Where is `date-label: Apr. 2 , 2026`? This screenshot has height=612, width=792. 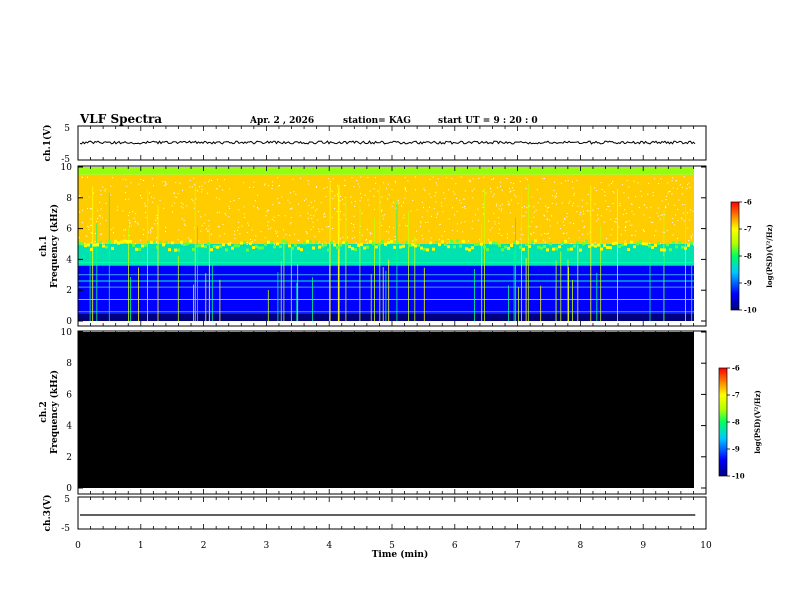 date-label: Apr. 2 , 2026 is located at coordinates (281, 121).